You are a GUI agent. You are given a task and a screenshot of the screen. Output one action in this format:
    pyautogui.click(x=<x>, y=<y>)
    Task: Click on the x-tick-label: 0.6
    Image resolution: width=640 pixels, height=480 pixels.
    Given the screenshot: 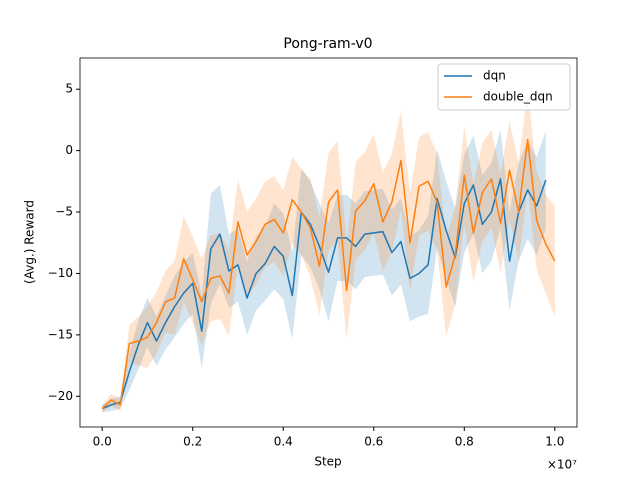 What is the action you would take?
    pyautogui.click(x=373, y=442)
    